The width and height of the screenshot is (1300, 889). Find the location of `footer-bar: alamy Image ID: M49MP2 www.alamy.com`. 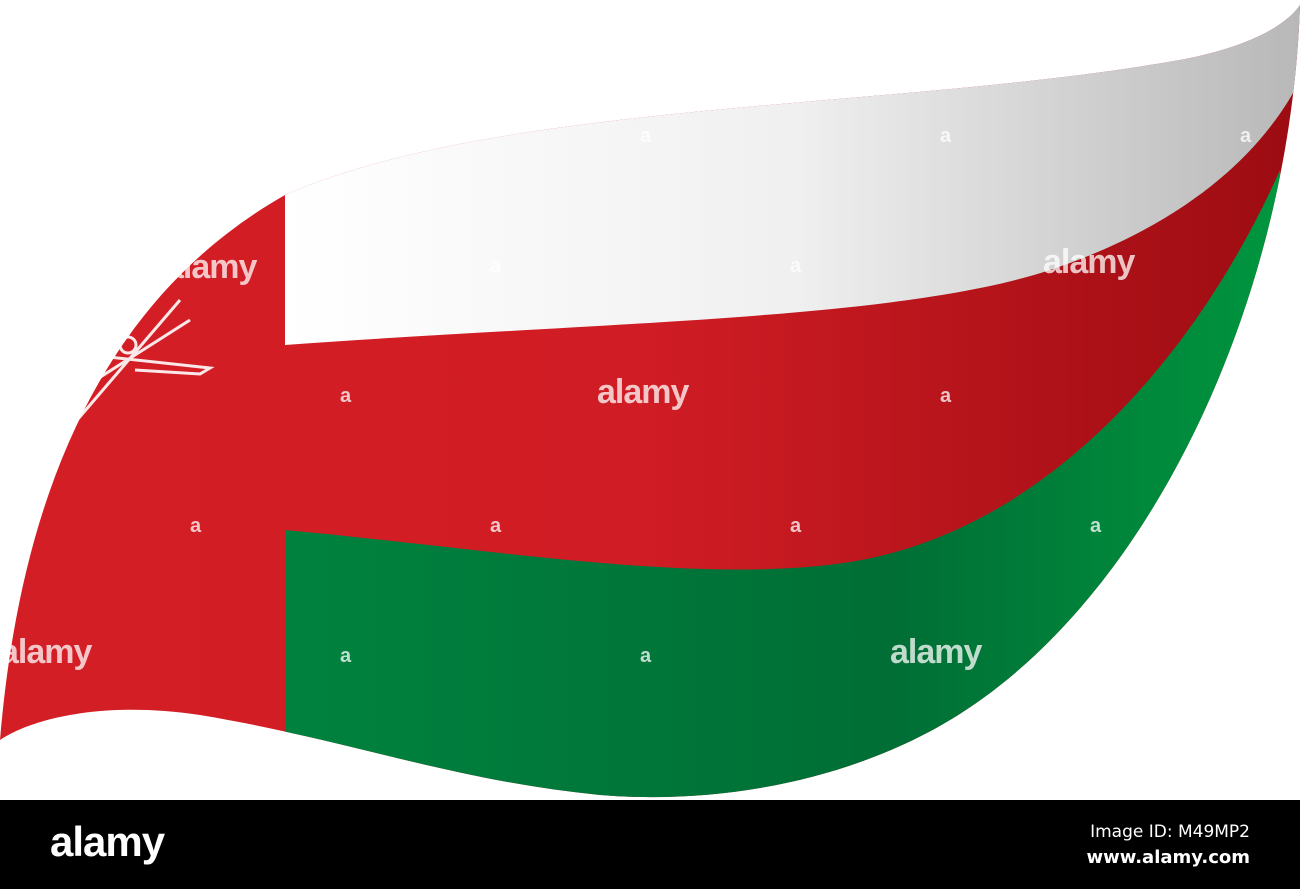

footer-bar: alamy Image ID: M49MP2 www.alamy.com is located at coordinates (650, 844).